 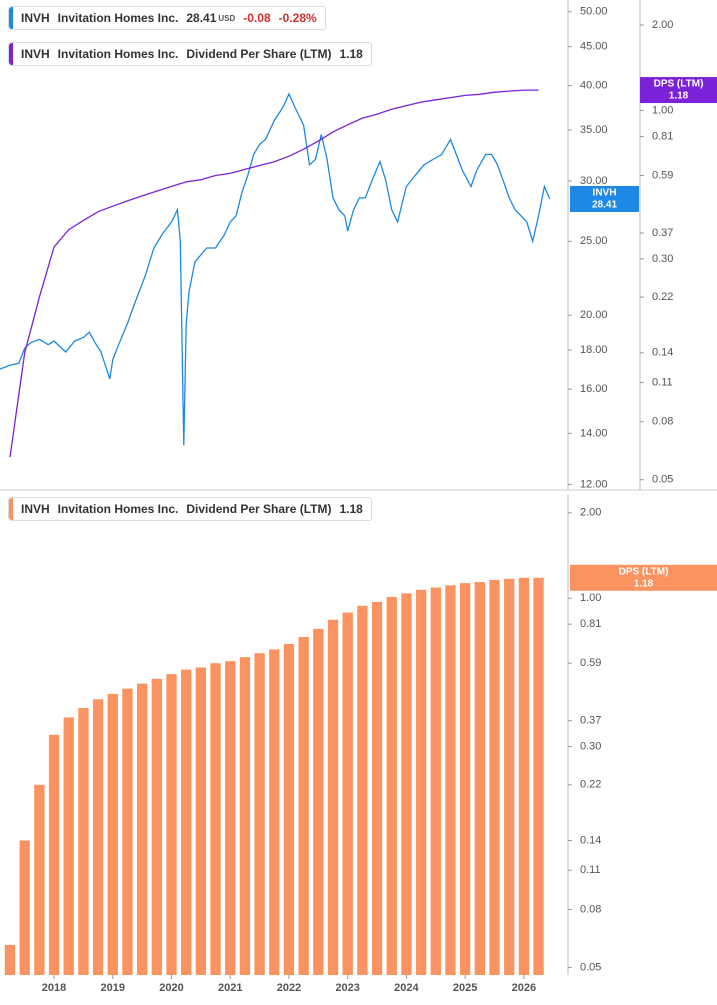 What do you see at coordinates (113, 988) in the screenshot?
I see `x-tick-label: 2019` at bounding box center [113, 988].